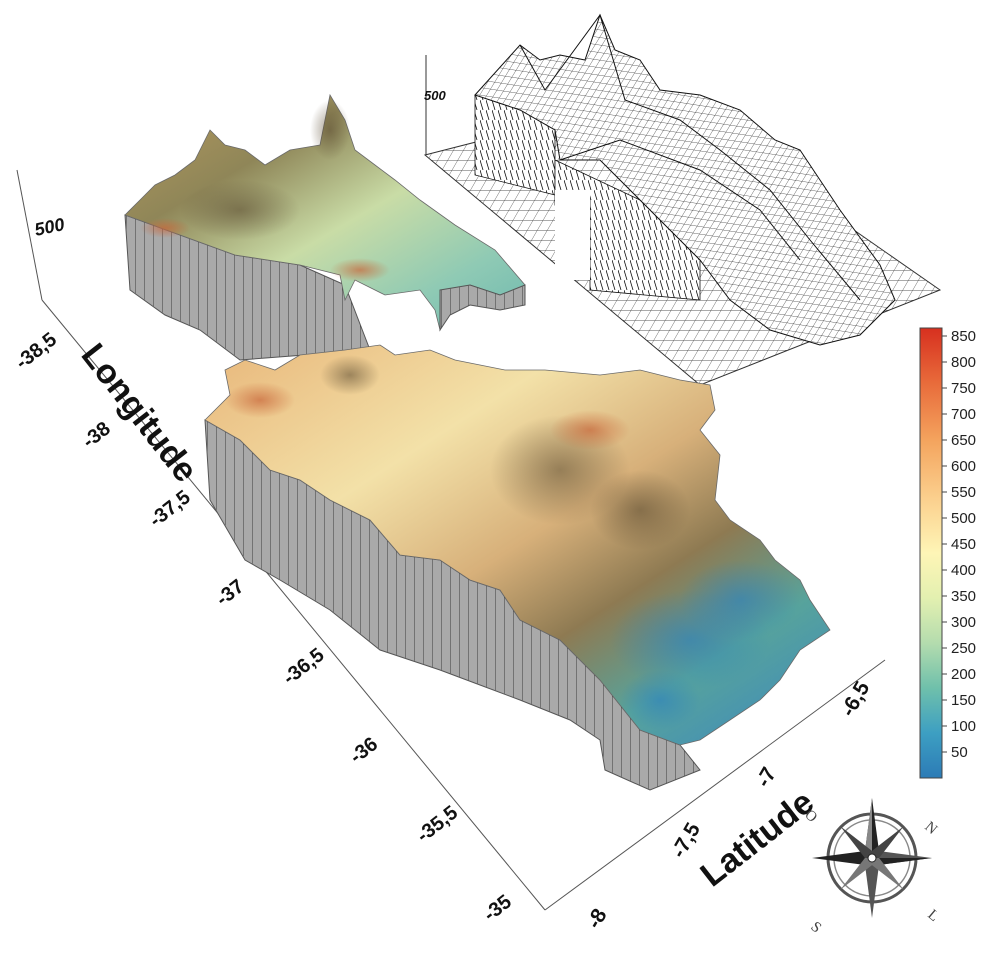 The width and height of the screenshot is (1003, 954). What do you see at coordinates (230, 592) in the screenshot?
I see `longitude-tick-label: -37` at bounding box center [230, 592].